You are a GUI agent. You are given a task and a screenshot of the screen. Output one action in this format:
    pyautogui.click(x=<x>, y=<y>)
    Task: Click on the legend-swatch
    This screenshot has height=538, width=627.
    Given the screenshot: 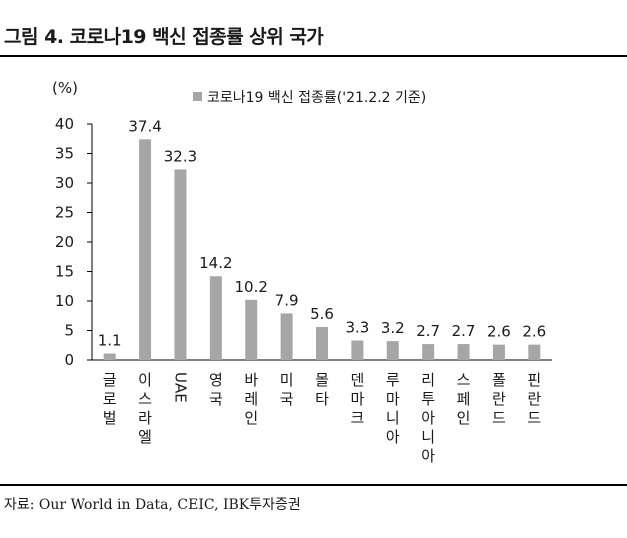 What is the action you would take?
    pyautogui.click(x=197, y=96)
    